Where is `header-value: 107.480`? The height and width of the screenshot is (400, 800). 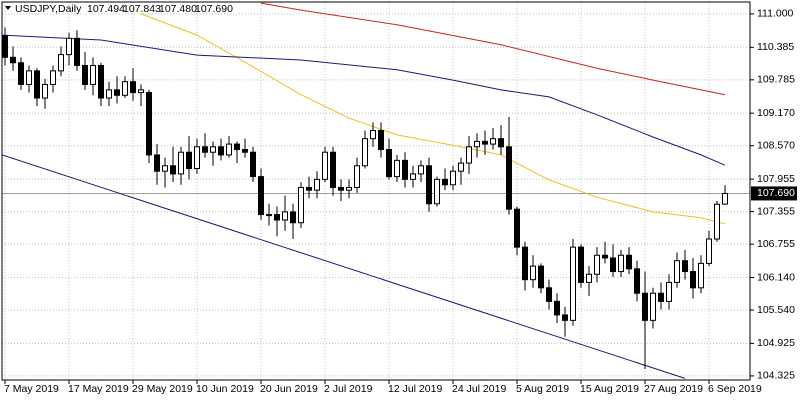
header-value: 107.480 is located at coordinates (178, 9).